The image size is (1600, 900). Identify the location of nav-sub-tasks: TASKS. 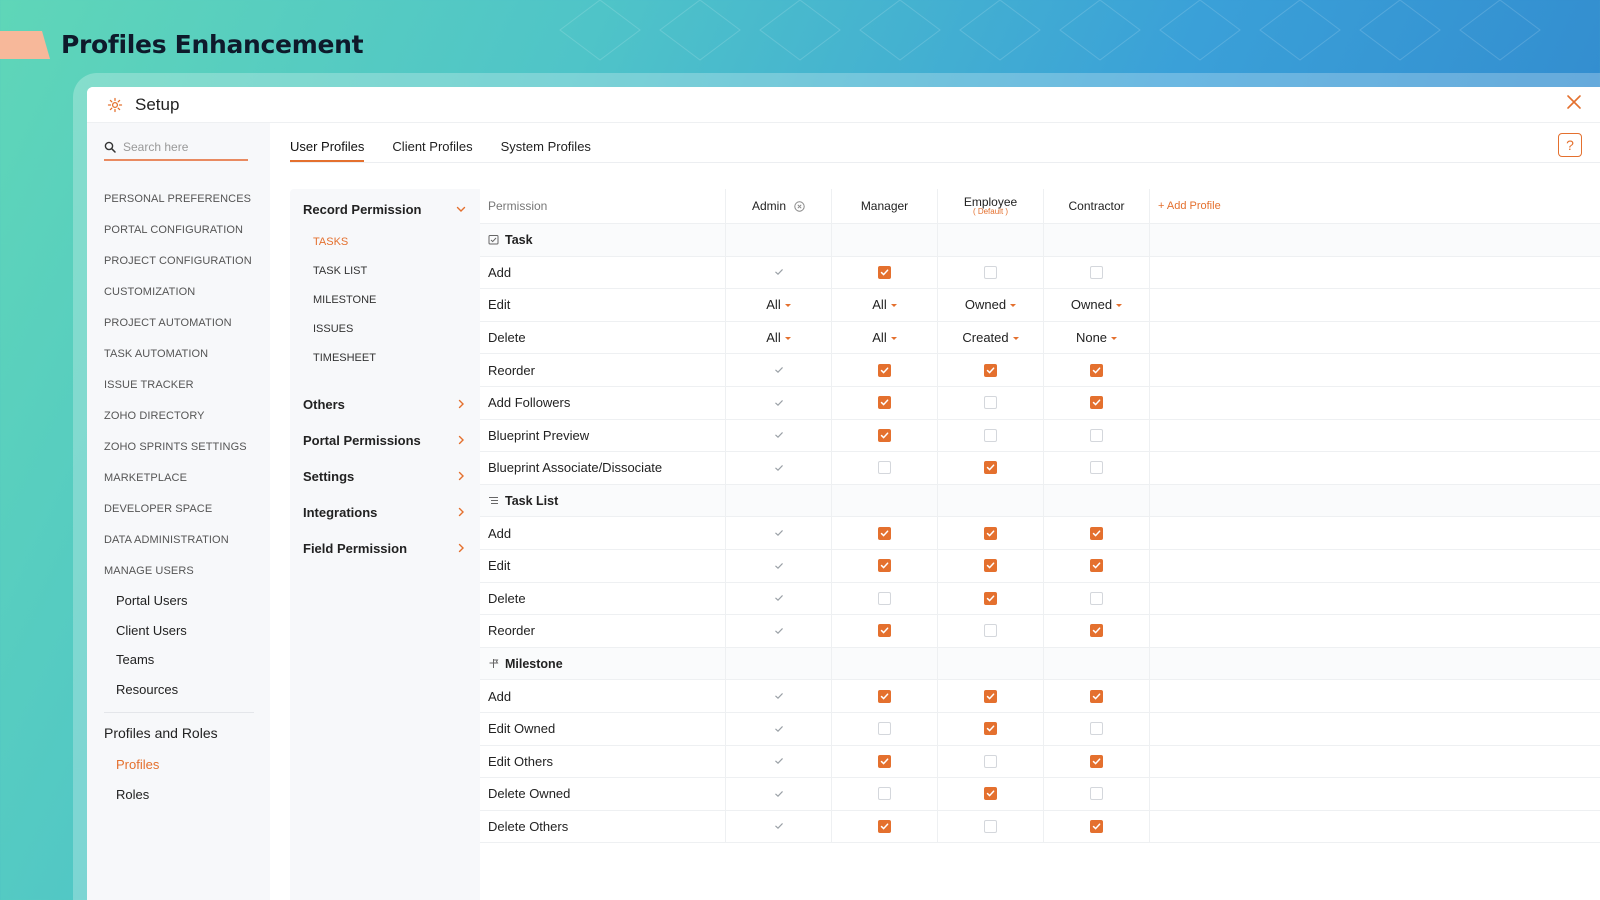
(331, 241).